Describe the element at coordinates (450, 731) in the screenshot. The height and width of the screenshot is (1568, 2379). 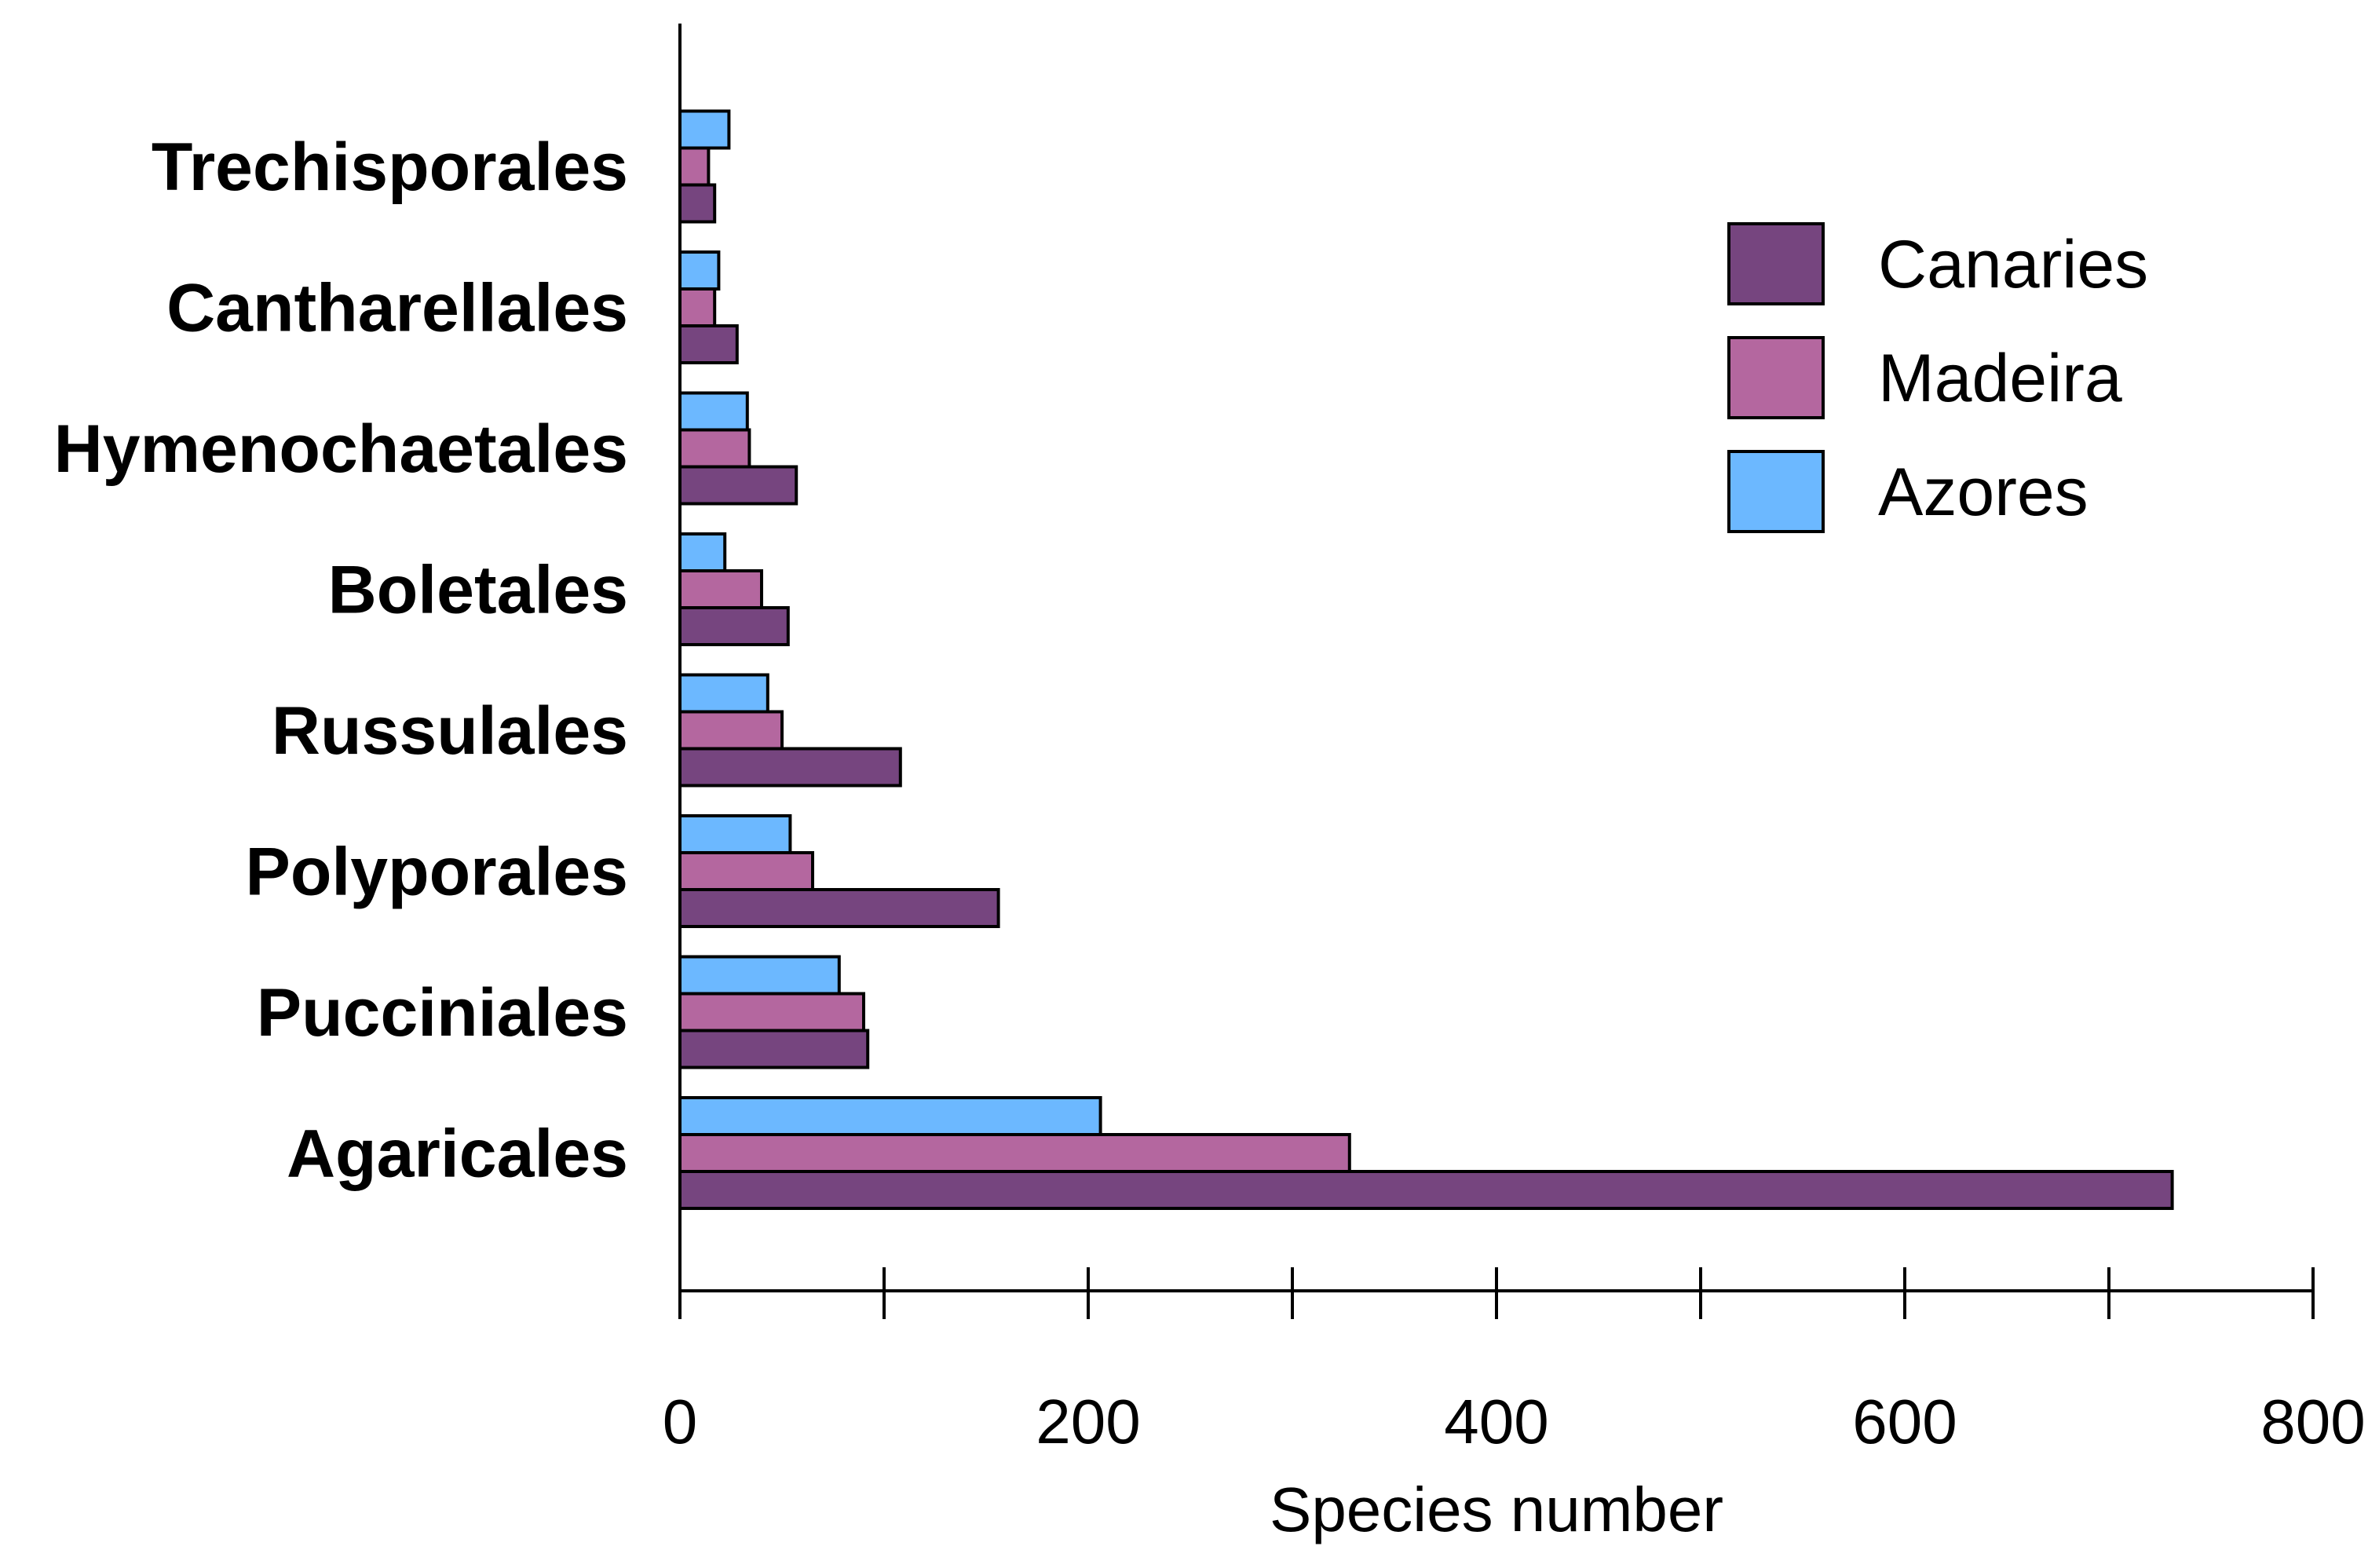
I see `category-label: Russulales` at that location.